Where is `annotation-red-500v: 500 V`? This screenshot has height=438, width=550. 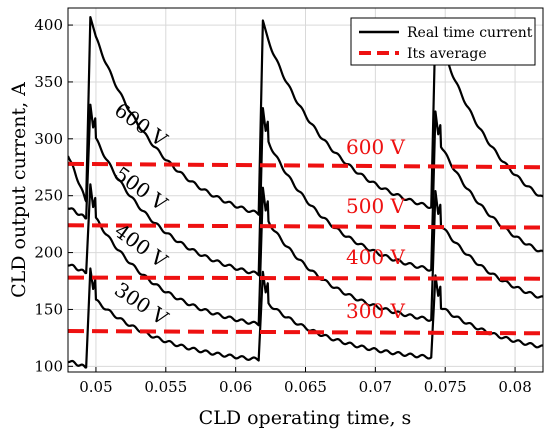 annotation-red-500v: 500 V is located at coordinates (376, 206).